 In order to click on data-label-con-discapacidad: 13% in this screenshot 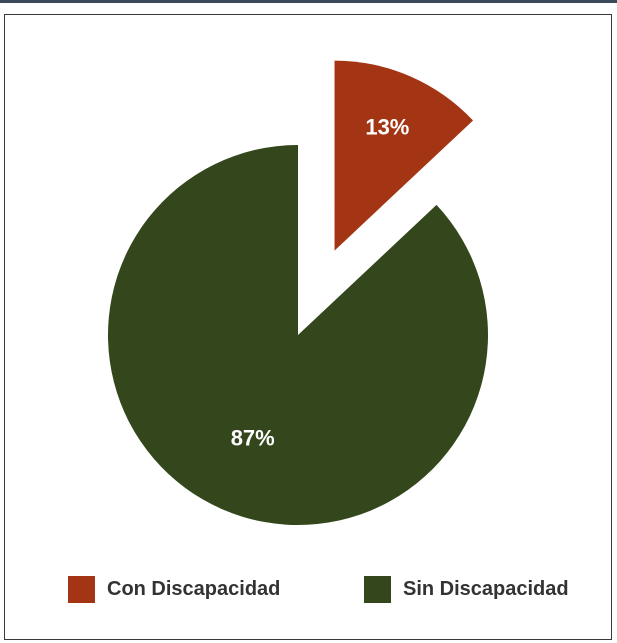, I will do `click(387, 126)`.